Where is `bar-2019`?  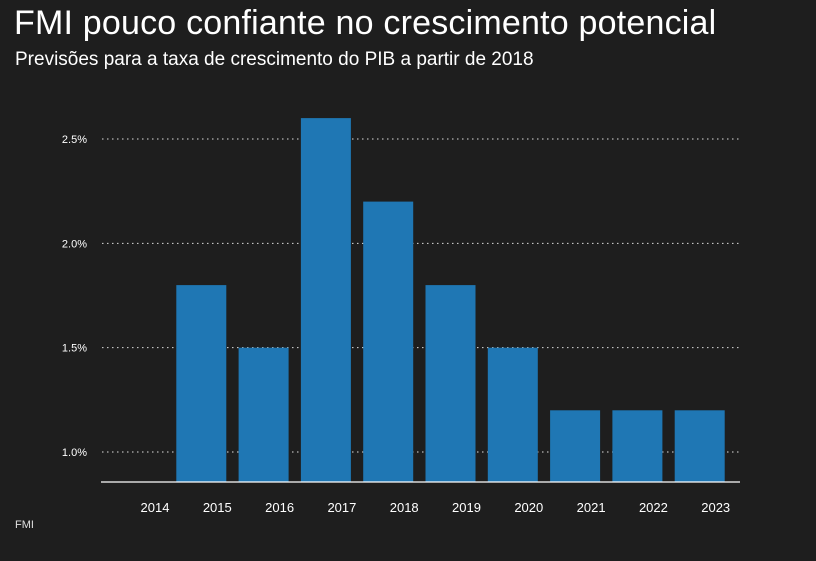
bar-2019 is located at coordinates (450, 383).